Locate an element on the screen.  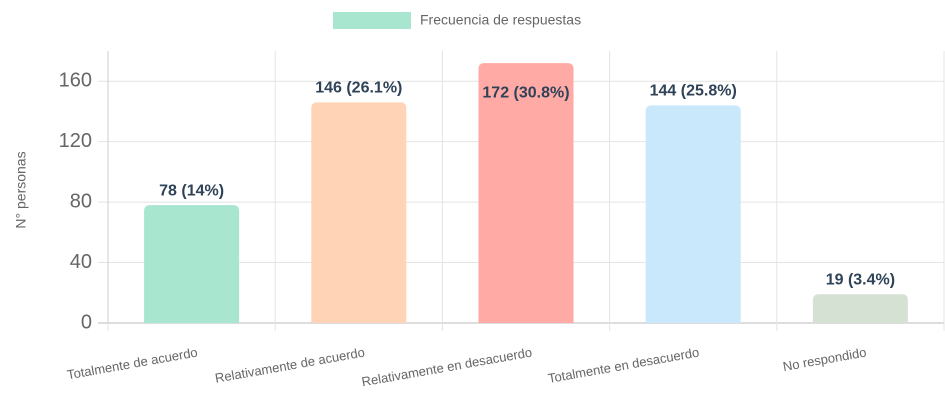
y-tick-label: 120 is located at coordinates (75, 141).